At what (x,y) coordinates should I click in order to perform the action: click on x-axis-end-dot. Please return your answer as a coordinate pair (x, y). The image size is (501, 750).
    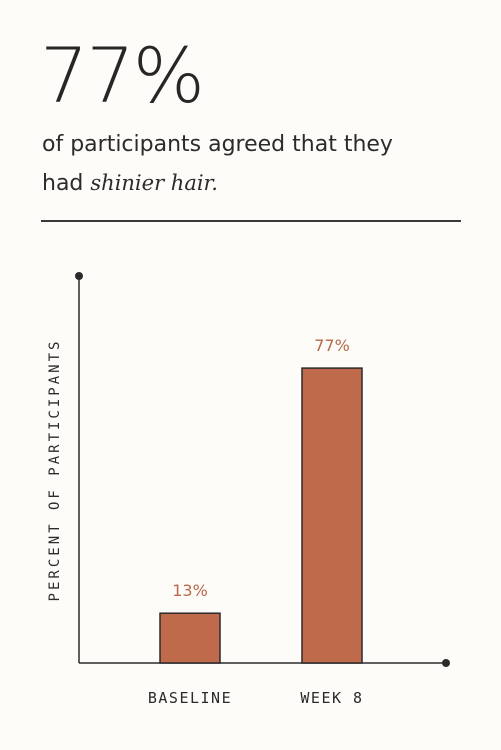
    Looking at the image, I should click on (446, 663).